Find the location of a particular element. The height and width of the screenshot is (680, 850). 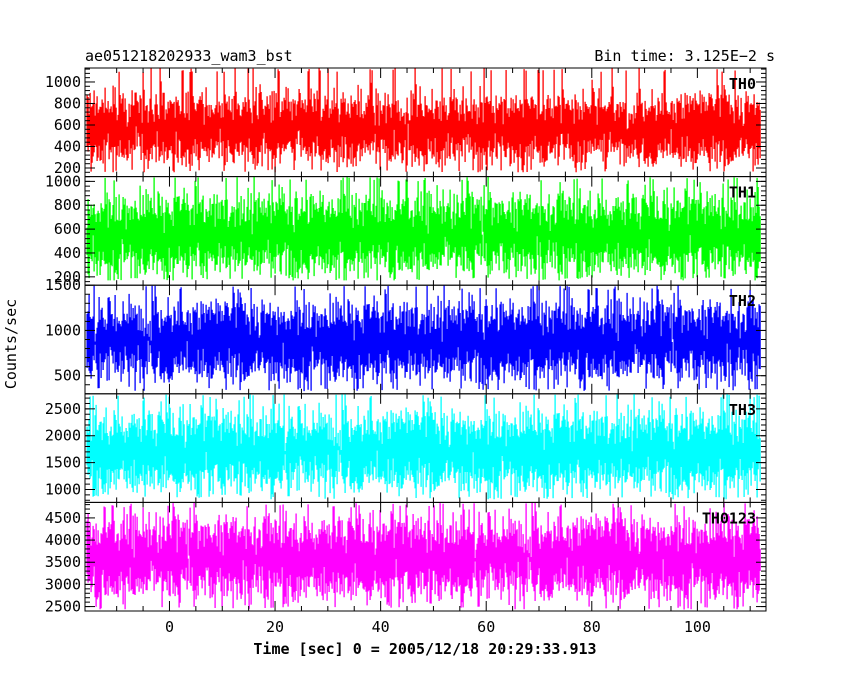

series-label-th1: TH1 is located at coordinates (742, 193).